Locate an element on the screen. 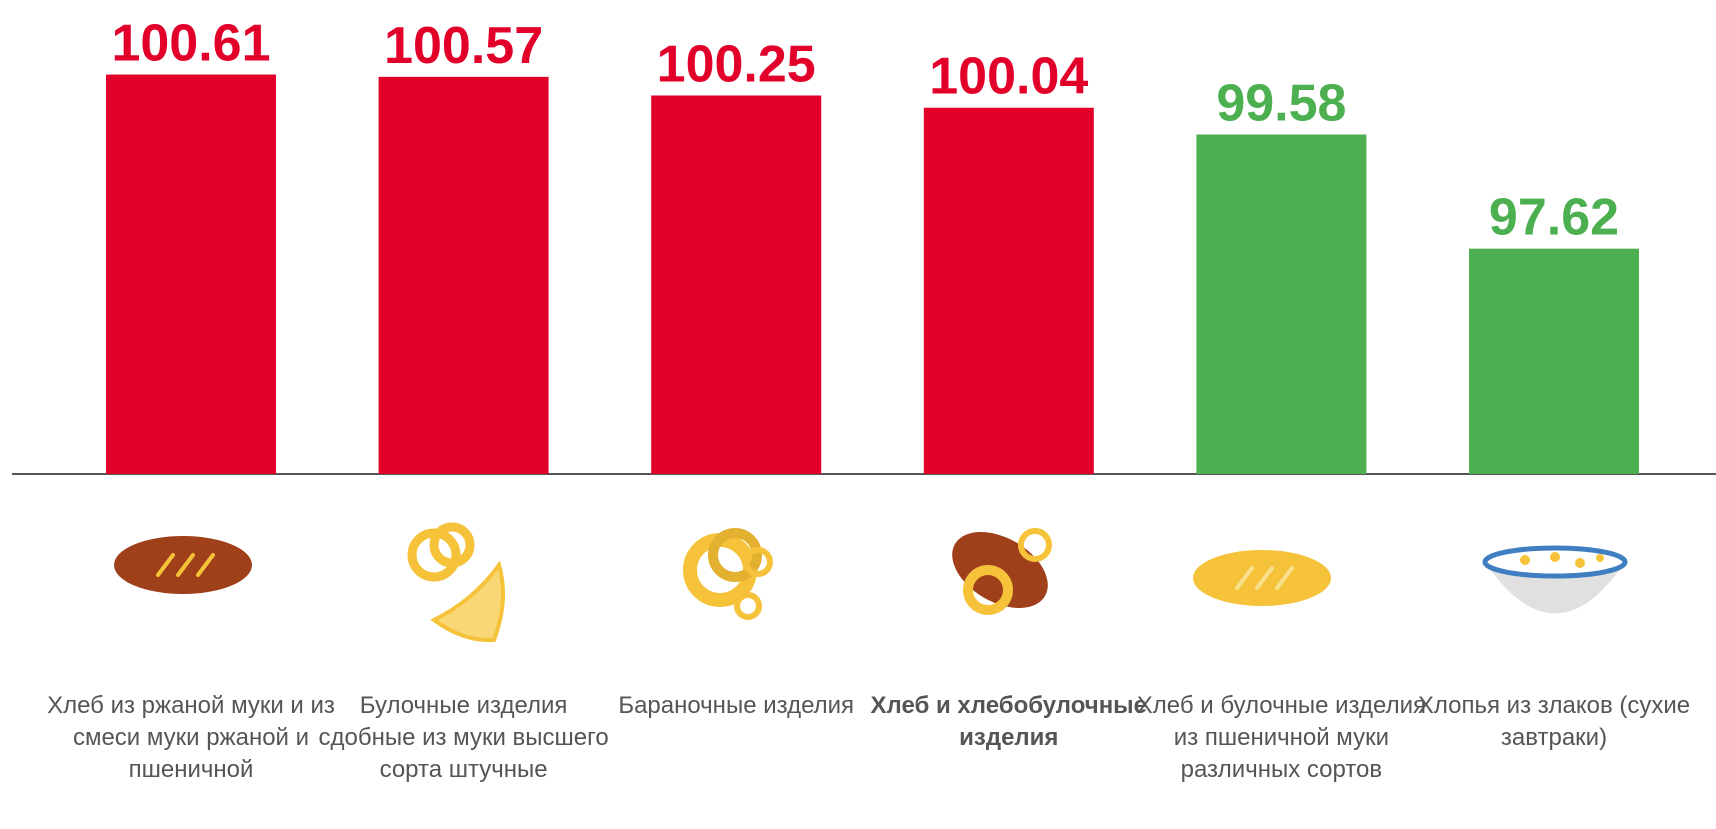 The width and height of the screenshot is (1716, 829). value-label: 97.62 is located at coordinates (1554, 218).